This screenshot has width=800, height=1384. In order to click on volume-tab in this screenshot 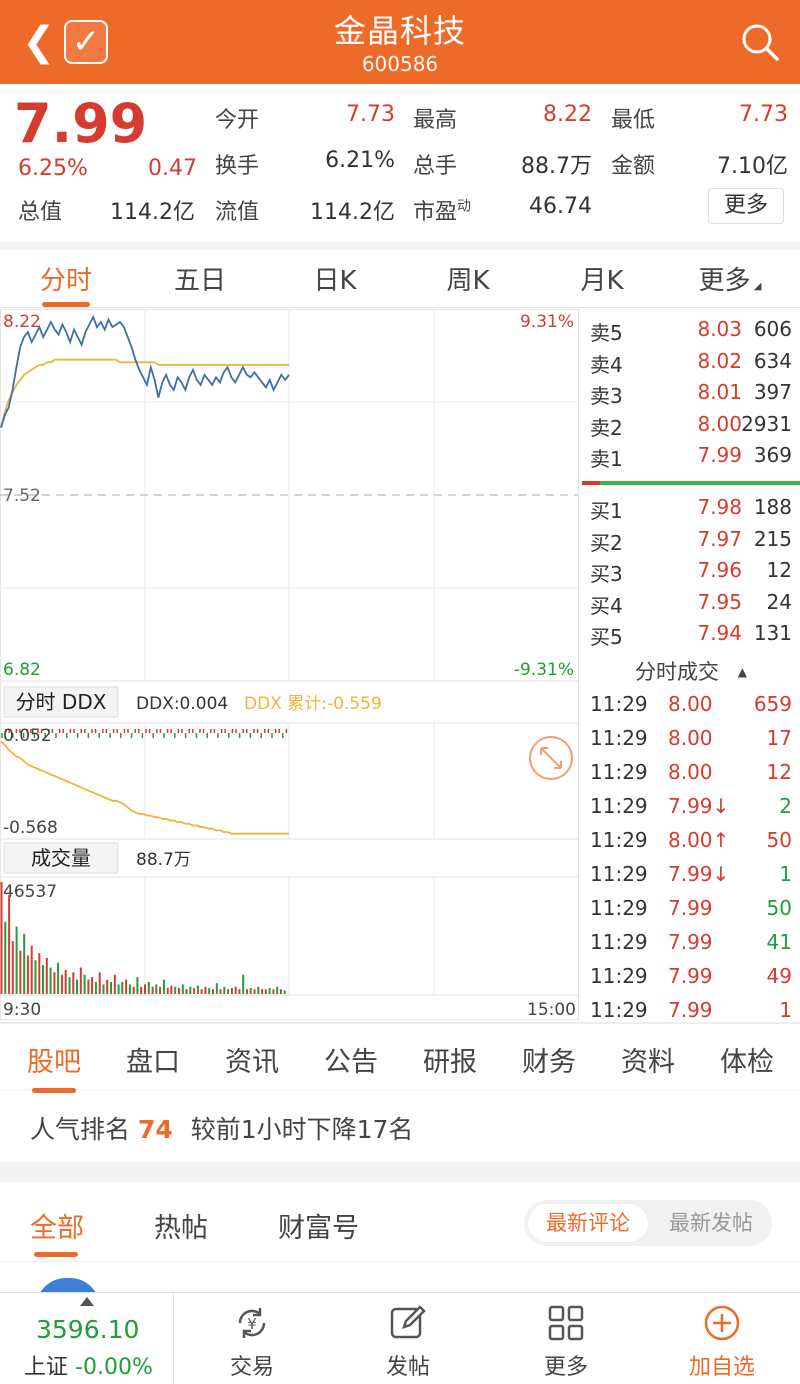, I will do `click(61, 858)`.